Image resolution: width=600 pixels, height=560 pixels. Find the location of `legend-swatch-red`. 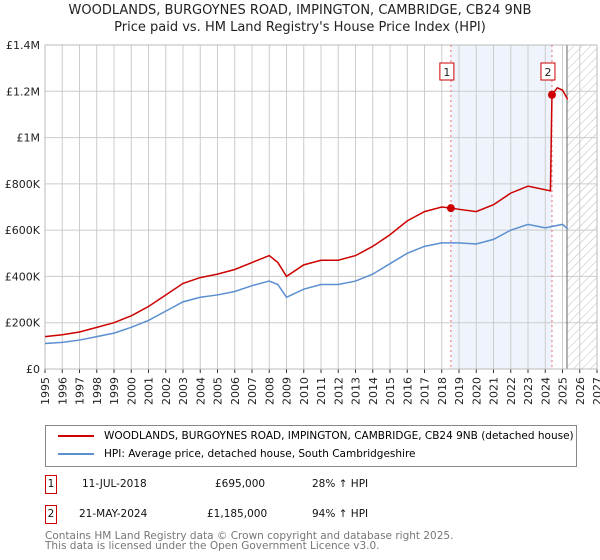

legend-swatch-red is located at coordinates (76, 436).